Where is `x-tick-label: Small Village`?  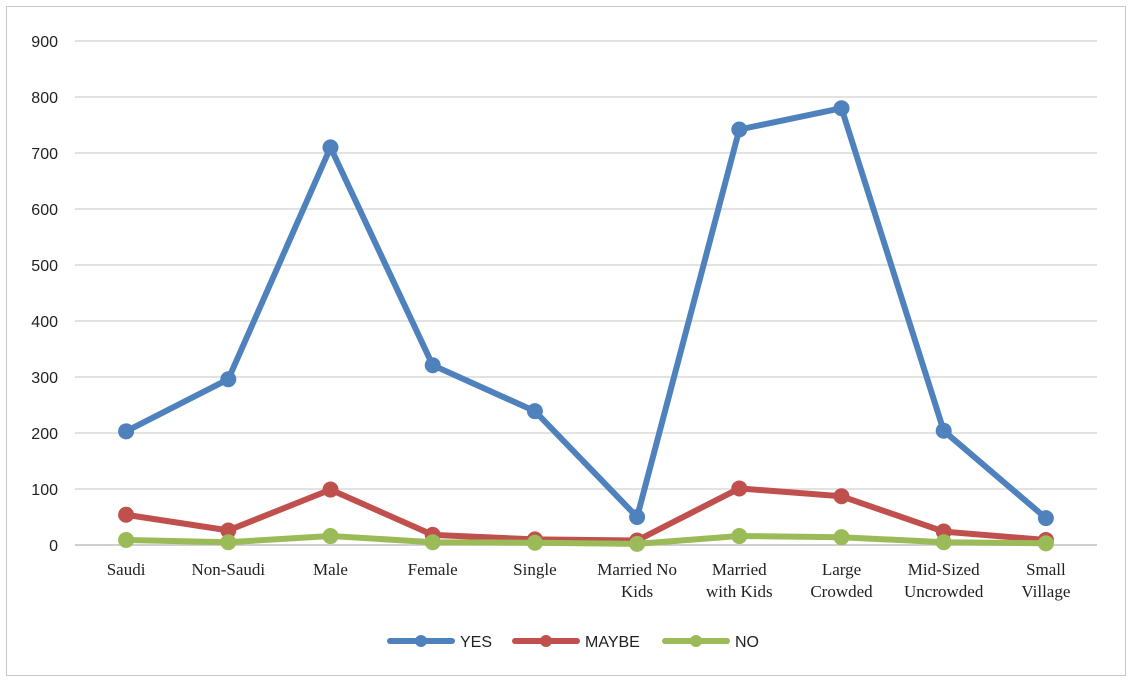
x-tick-label: Small Village is located at coordinates (1045, 580).